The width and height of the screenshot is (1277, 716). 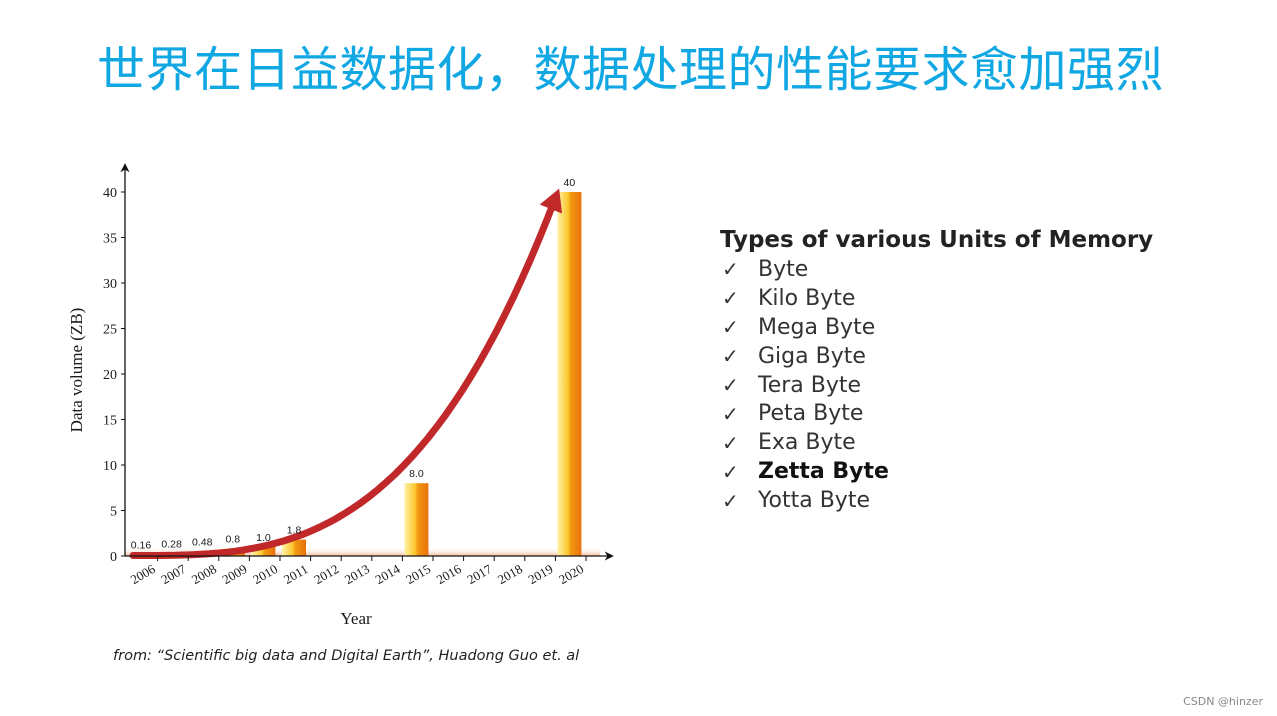 I want to click on x-tick-label: 2013, so click(x=357, y=574).